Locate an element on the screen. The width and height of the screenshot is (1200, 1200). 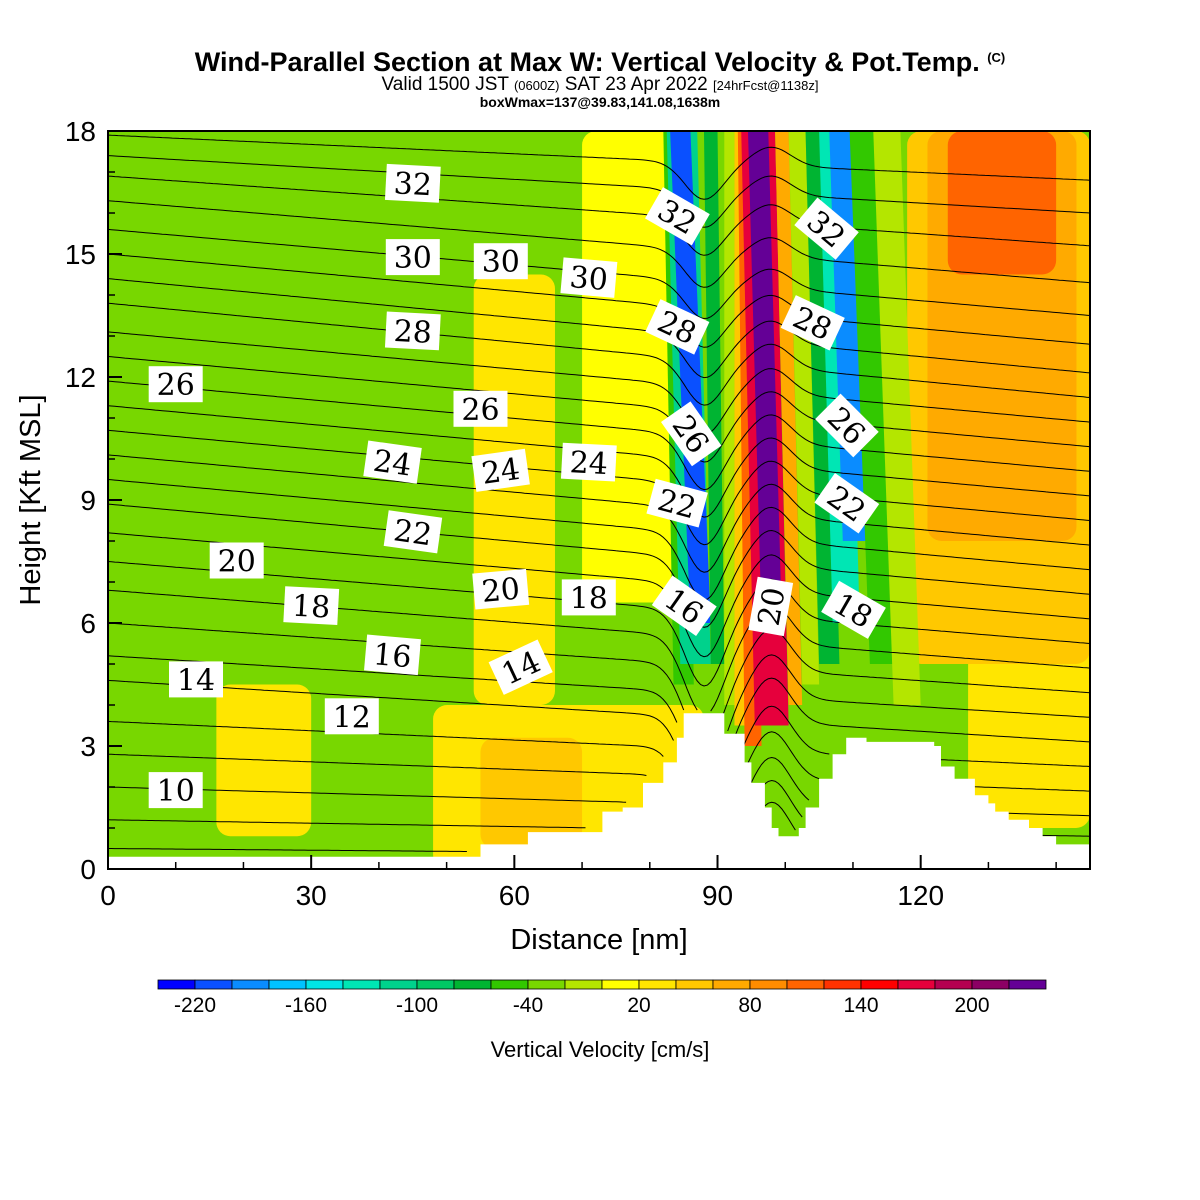
contour-label-value: 32 is located at coordinates (413, 184).